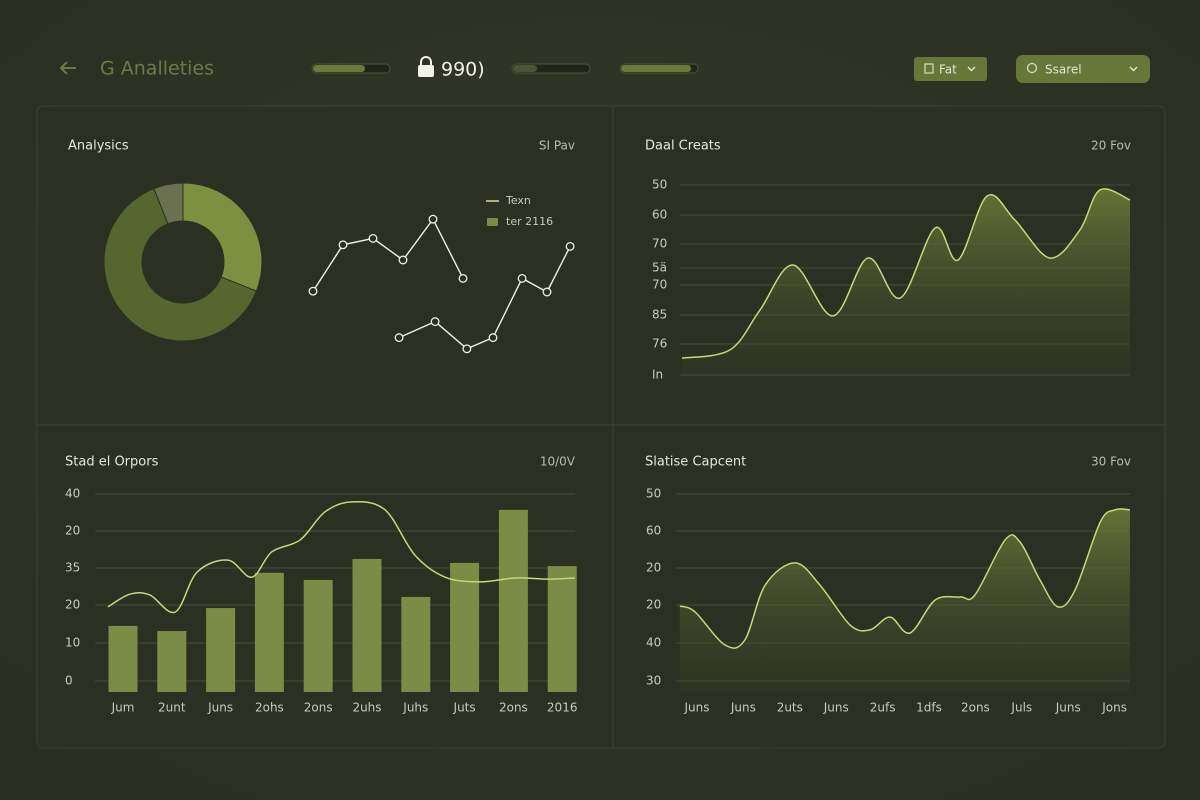 The image size is (1200, 800). What do you see at coordinates (659, 344) in the screenshot?
I see `y-tick-label: 76` at bounding box center [659, 344].